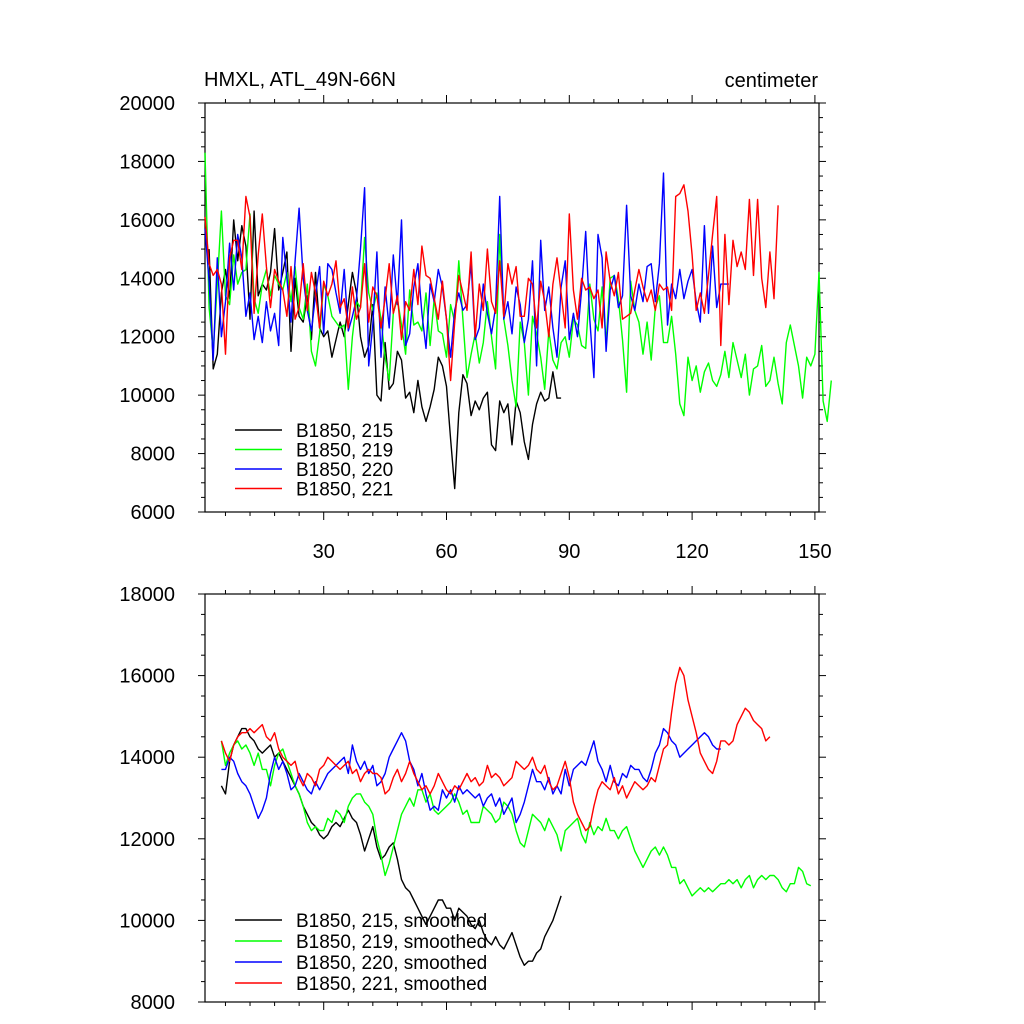 This screenshot has height=1024, width=1024. I want to click on bottom-y-tick-label: 18000, so click(147, 595).